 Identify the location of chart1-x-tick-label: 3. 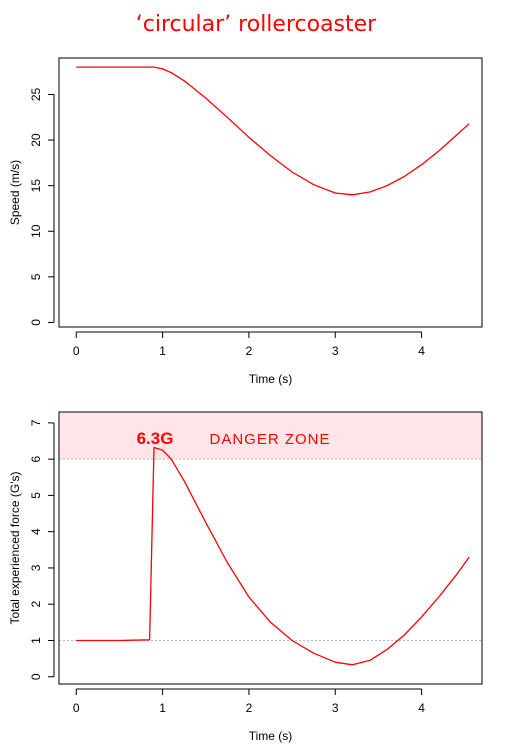
(335, 351).